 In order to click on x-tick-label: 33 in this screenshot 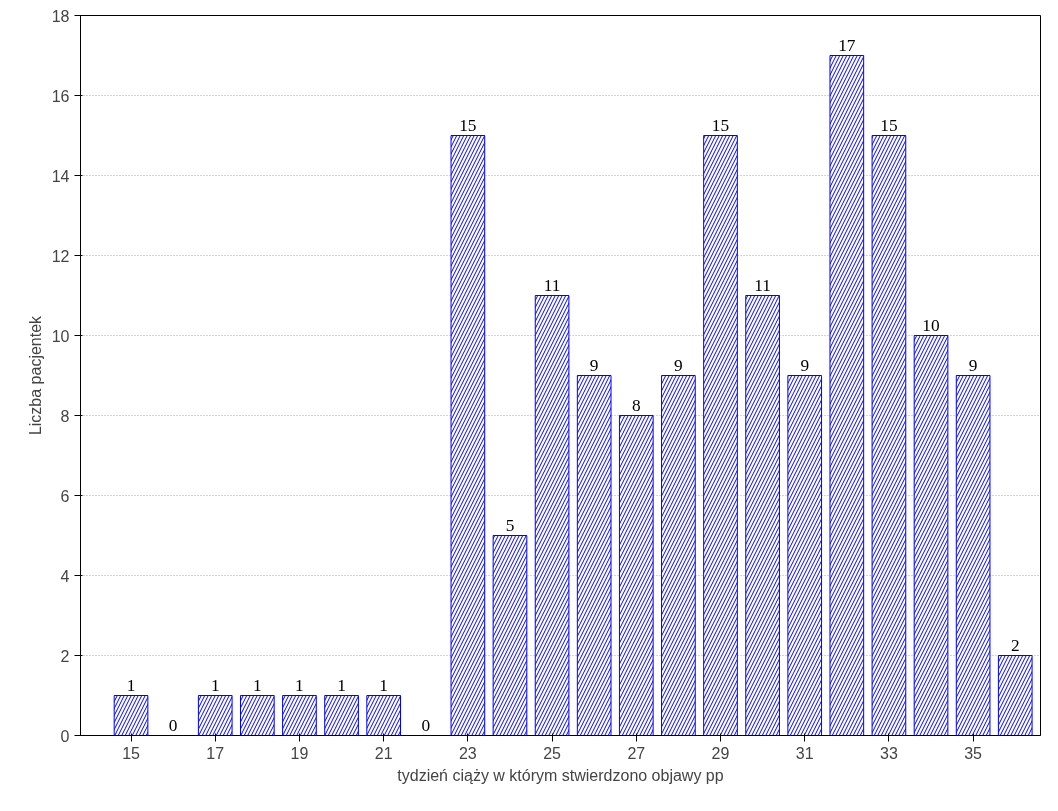, I will do `click(889, 753)`.